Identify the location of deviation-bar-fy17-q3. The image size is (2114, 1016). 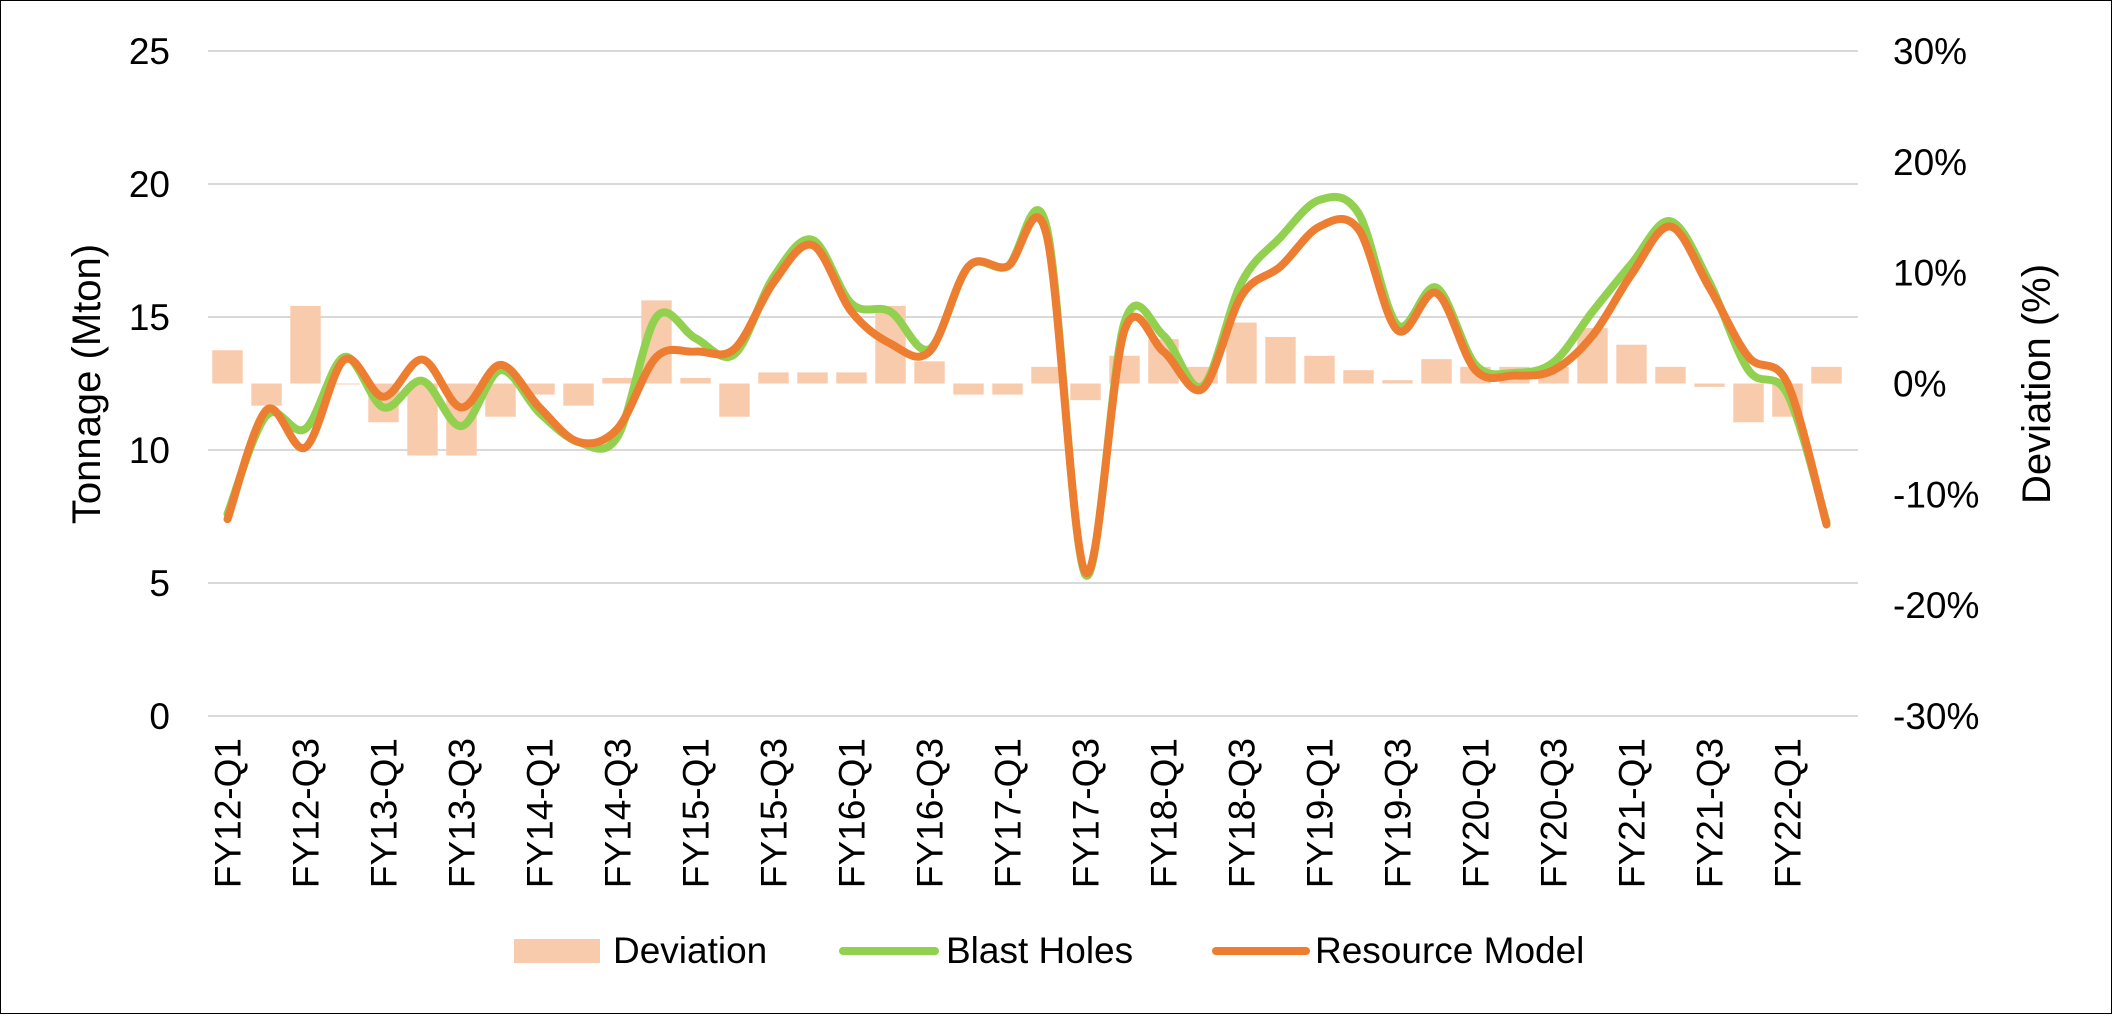
(1085, 392).